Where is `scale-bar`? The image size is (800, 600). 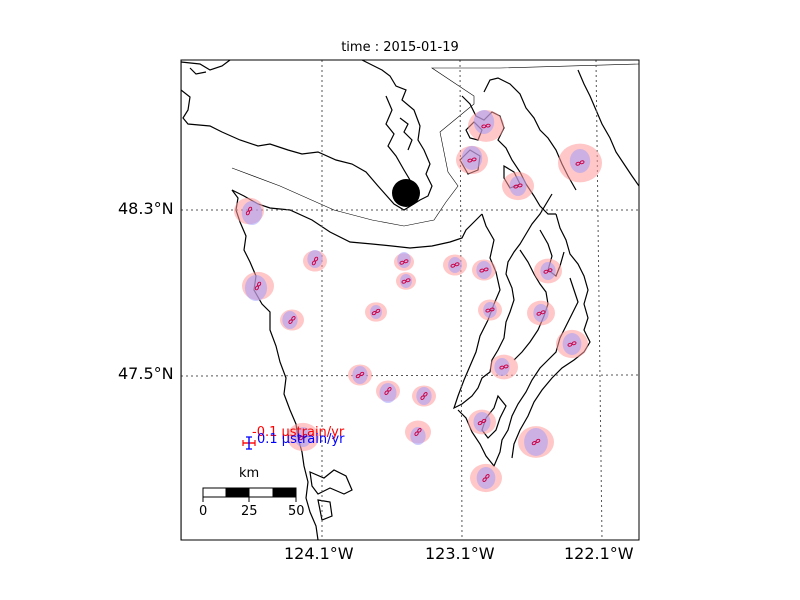
scale-bar is located at coordinates (249, 494).